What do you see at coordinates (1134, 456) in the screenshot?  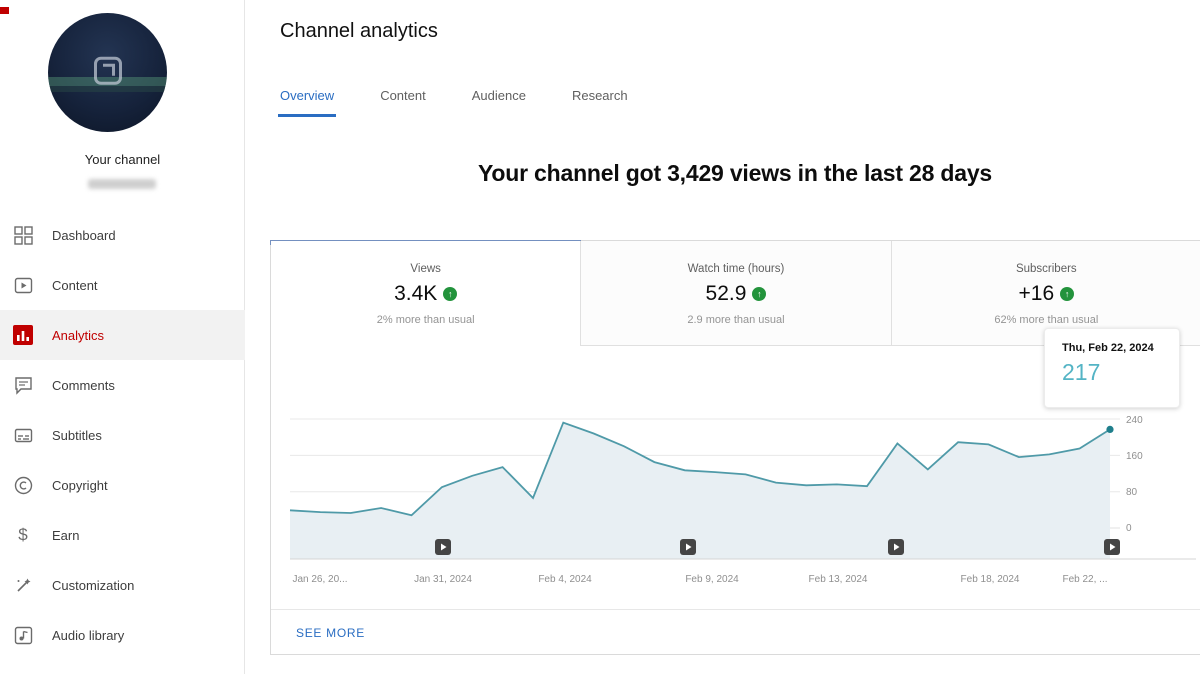 I see `y-tick-label: 160` at bounding box center [1134, 456].